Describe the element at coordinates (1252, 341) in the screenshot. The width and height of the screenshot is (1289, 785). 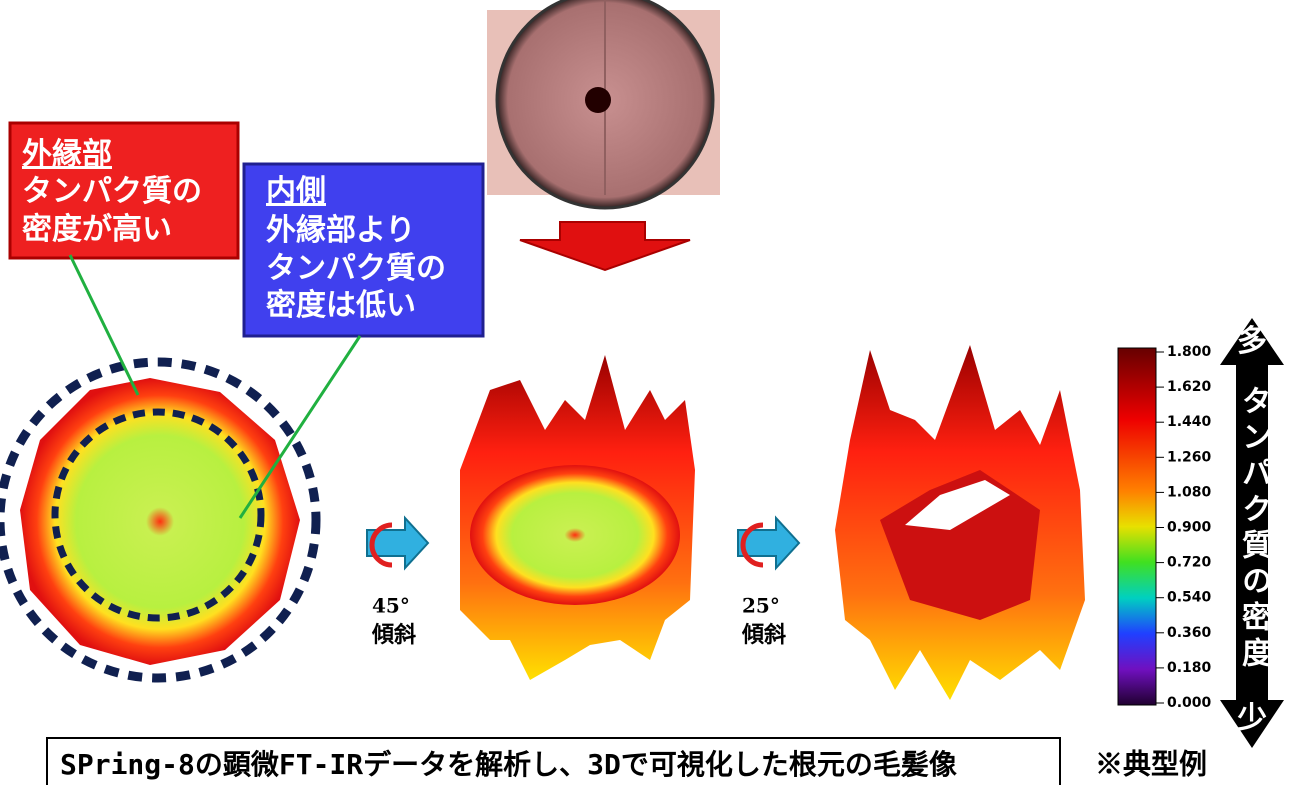
I see `arrow-top: 多` at that location.